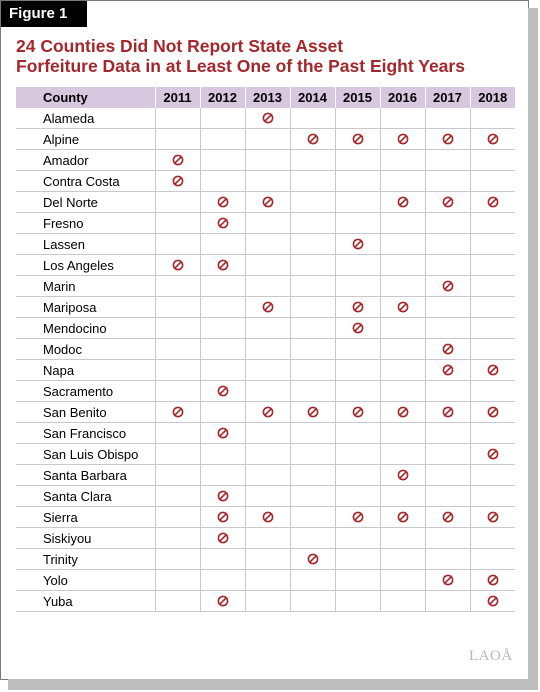 This screenshot has height=692, width=540. What do you see at coordinates (265, 559) in the screenshot?
I see `table-row: Trinity` at bounding box center [265, 559].